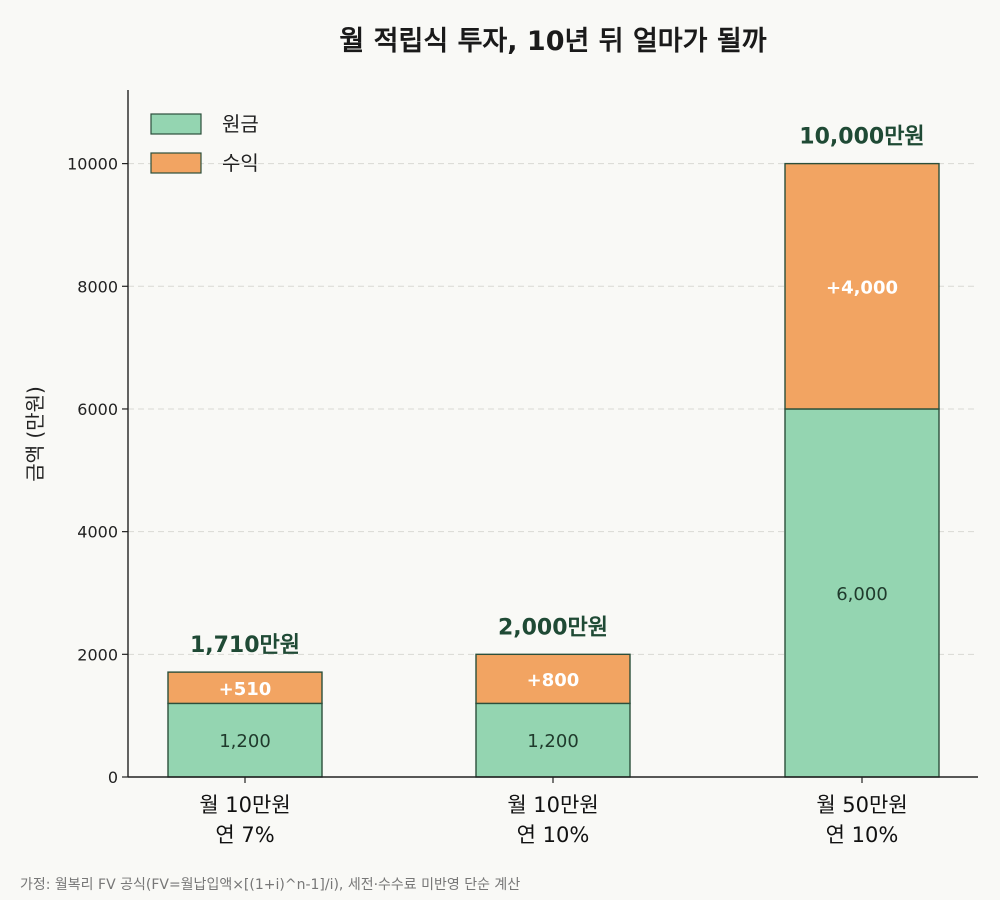  What do you see at coordinates (240, 163) in the screenshot?
I see `legend-entry-label: 수익` at bounding box center [240, 163].